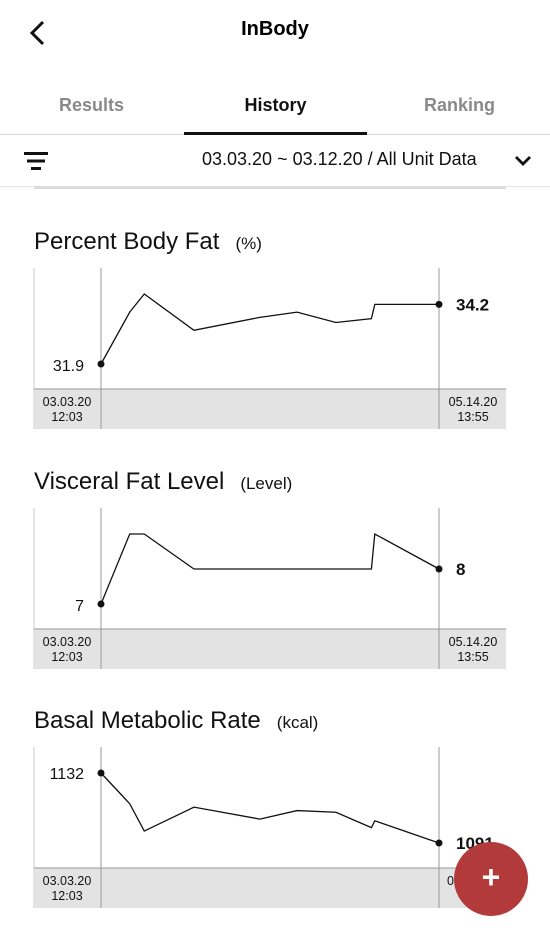 This screenshot has height=941, width=550. What do you see at coordinates (270, 187) in the screenshot?
I see `divider` at bounding box center [270, 187].